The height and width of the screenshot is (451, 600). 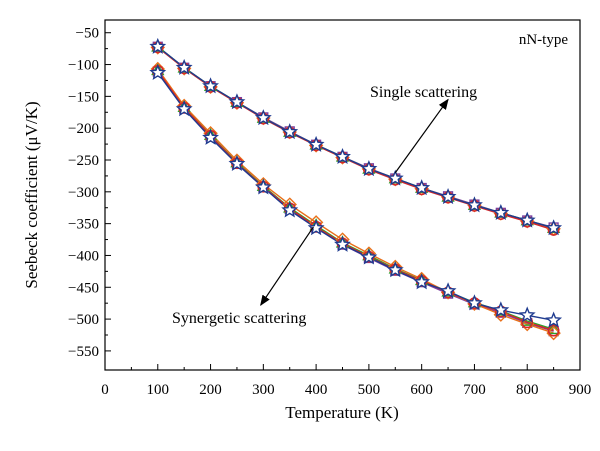 I want to click on synergetic-scattering-arrow, so click(x=287, y=266).